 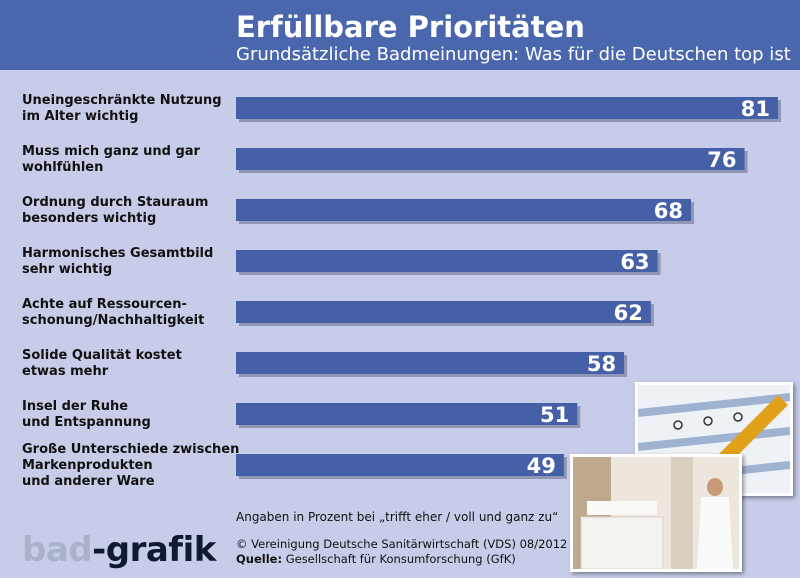 I want to click on category-label: Achte auf Ressourcen-, so click(x=104, y=304).